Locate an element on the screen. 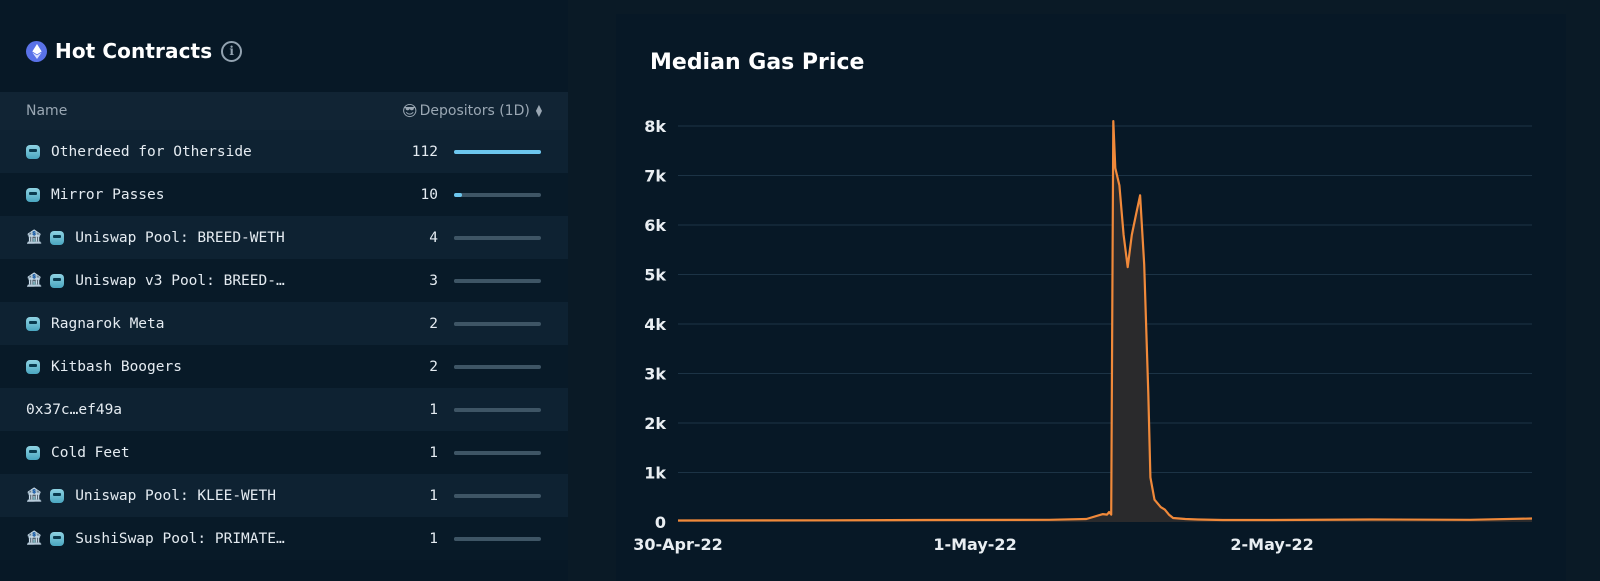  contract-name: 0x37c…ef49a is located at coordinates (74, 409).